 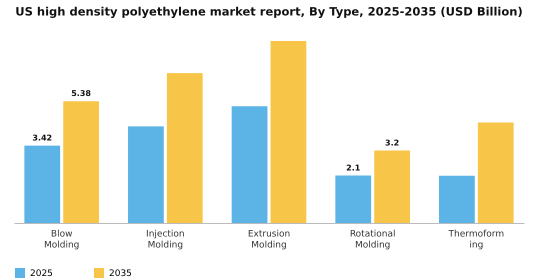 What do you see at coordinates (62, 240) in the screenshot?
I see `x-tick-label: Blow Molding` at bounding box center [62, 240].